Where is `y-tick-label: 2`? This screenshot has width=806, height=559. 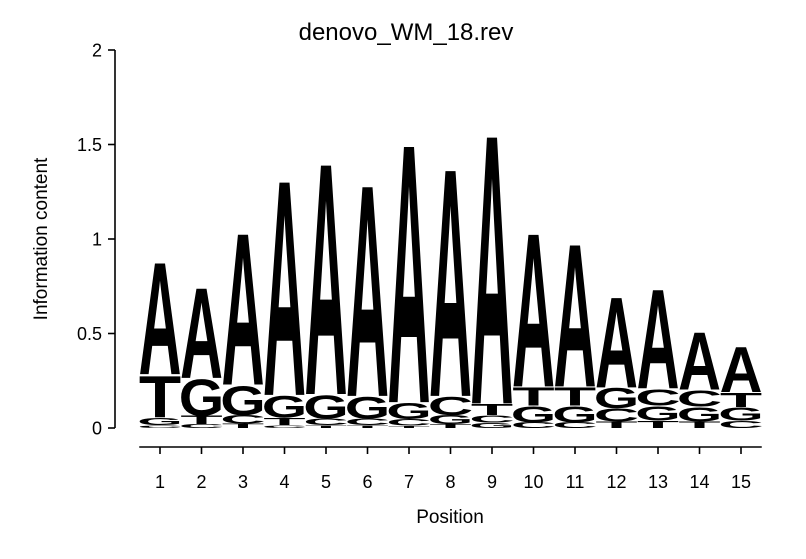 y-tick-label: 2 is located at coordinates (97, 51).